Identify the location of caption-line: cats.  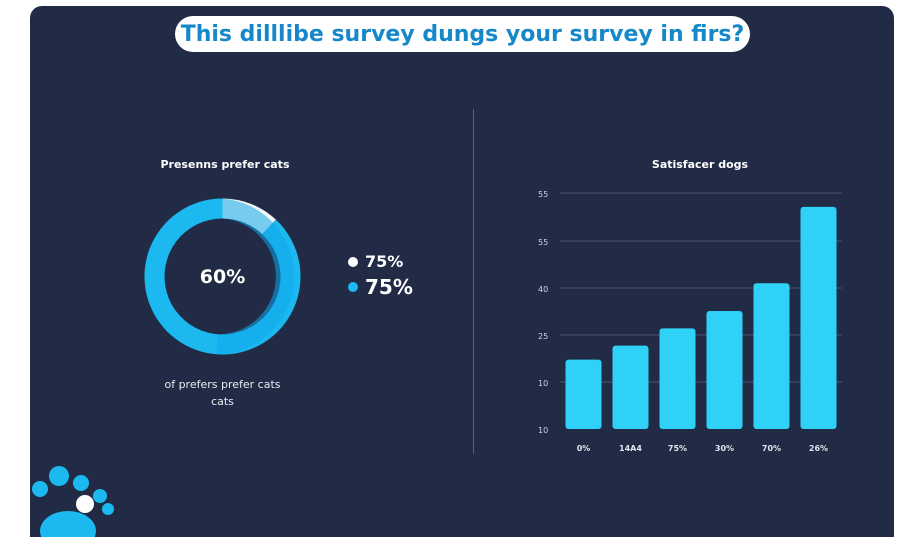
(222, 401).